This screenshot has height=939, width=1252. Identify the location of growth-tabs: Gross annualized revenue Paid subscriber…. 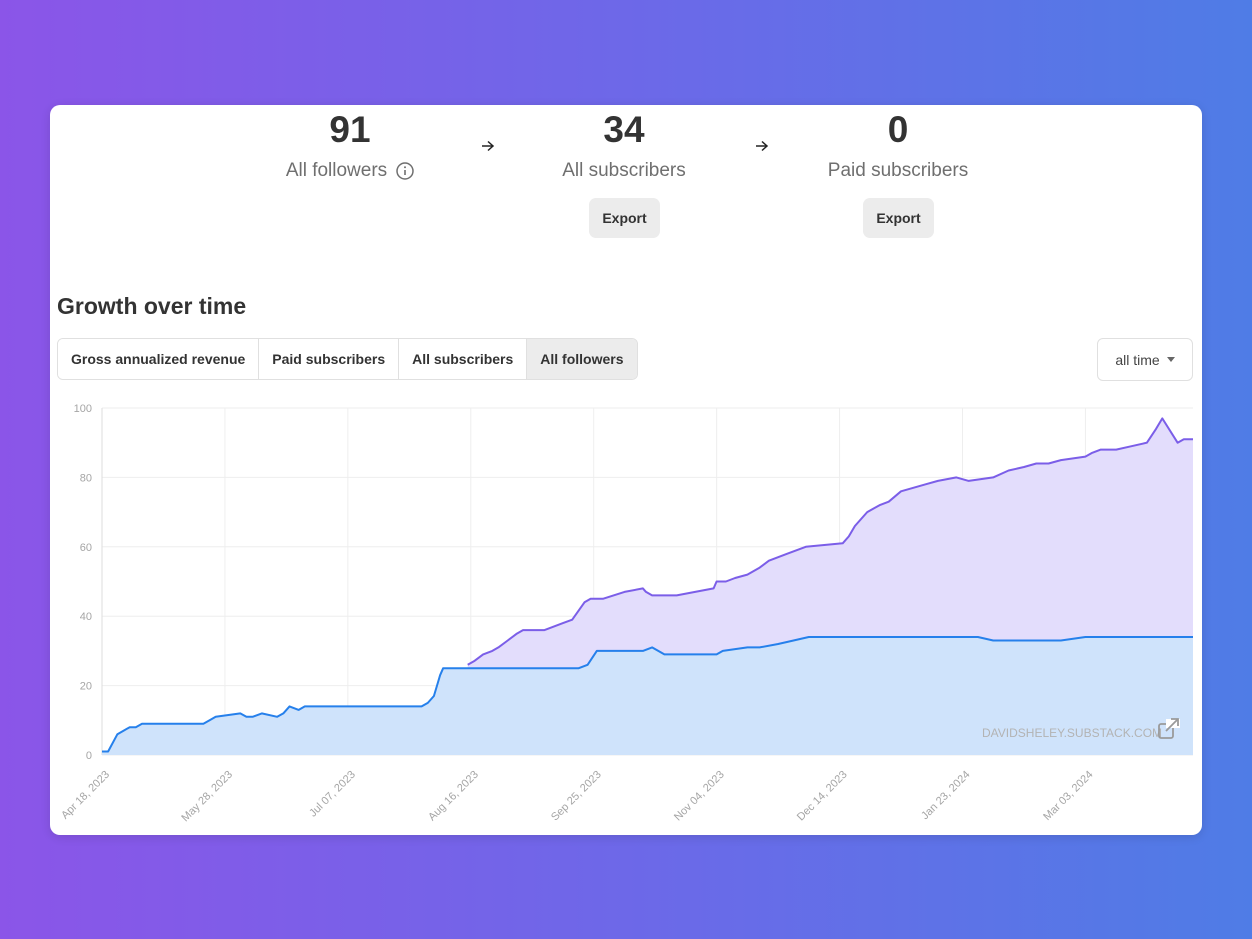
(347, 359).